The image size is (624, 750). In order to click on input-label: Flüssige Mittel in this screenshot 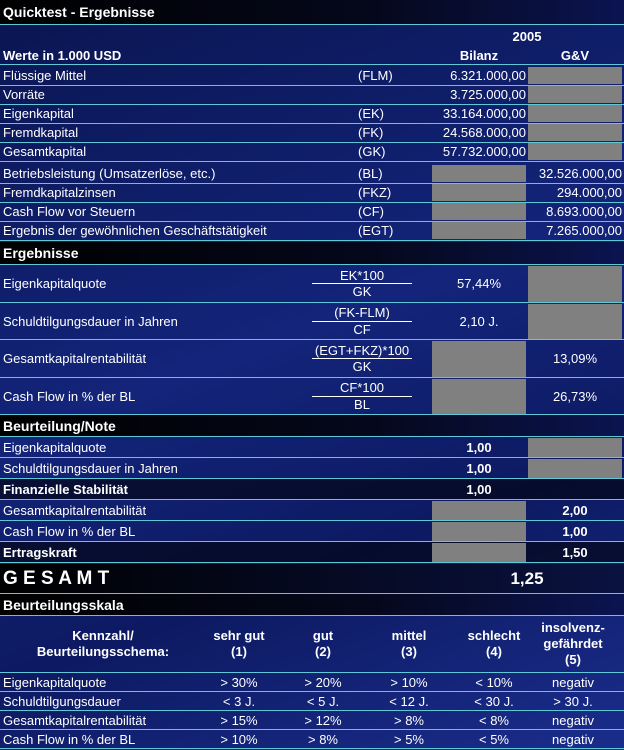, I will do `click(45, 75)`.